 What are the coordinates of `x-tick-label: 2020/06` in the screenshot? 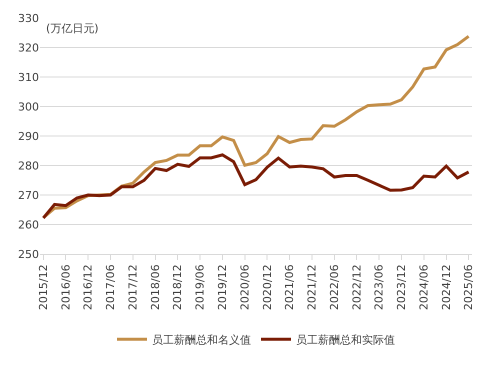 It's located at (245, 287).